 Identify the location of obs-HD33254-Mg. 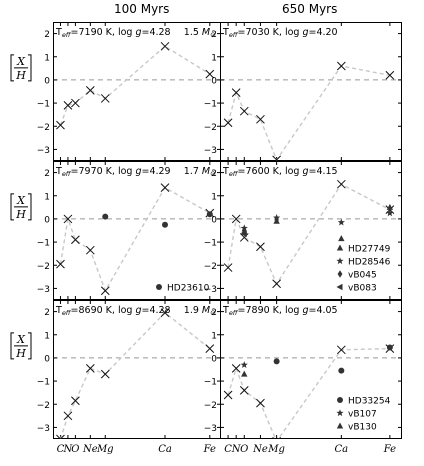
(276, 361).